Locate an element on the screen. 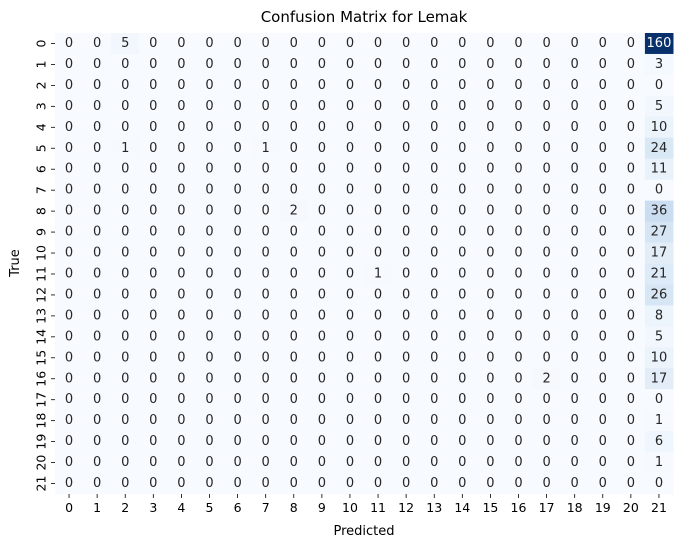 Image resolution: width=683 pixels, height=547 pixels. y-tick-label: 11 is located at coordinates (41, 274).